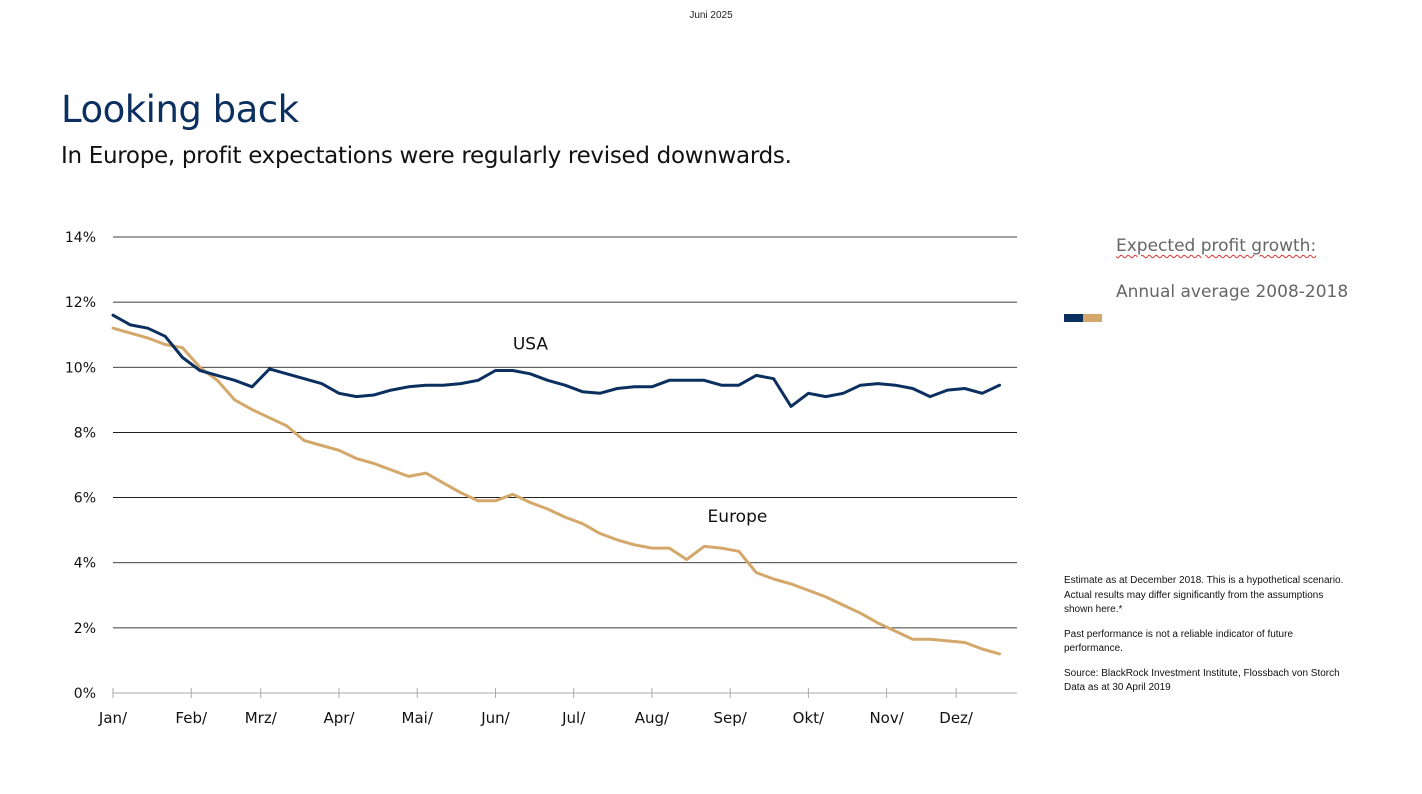 The width and height of the screenshot is (1422, 794). I want to click on legend-swatch-europe, so click(1092, 318).